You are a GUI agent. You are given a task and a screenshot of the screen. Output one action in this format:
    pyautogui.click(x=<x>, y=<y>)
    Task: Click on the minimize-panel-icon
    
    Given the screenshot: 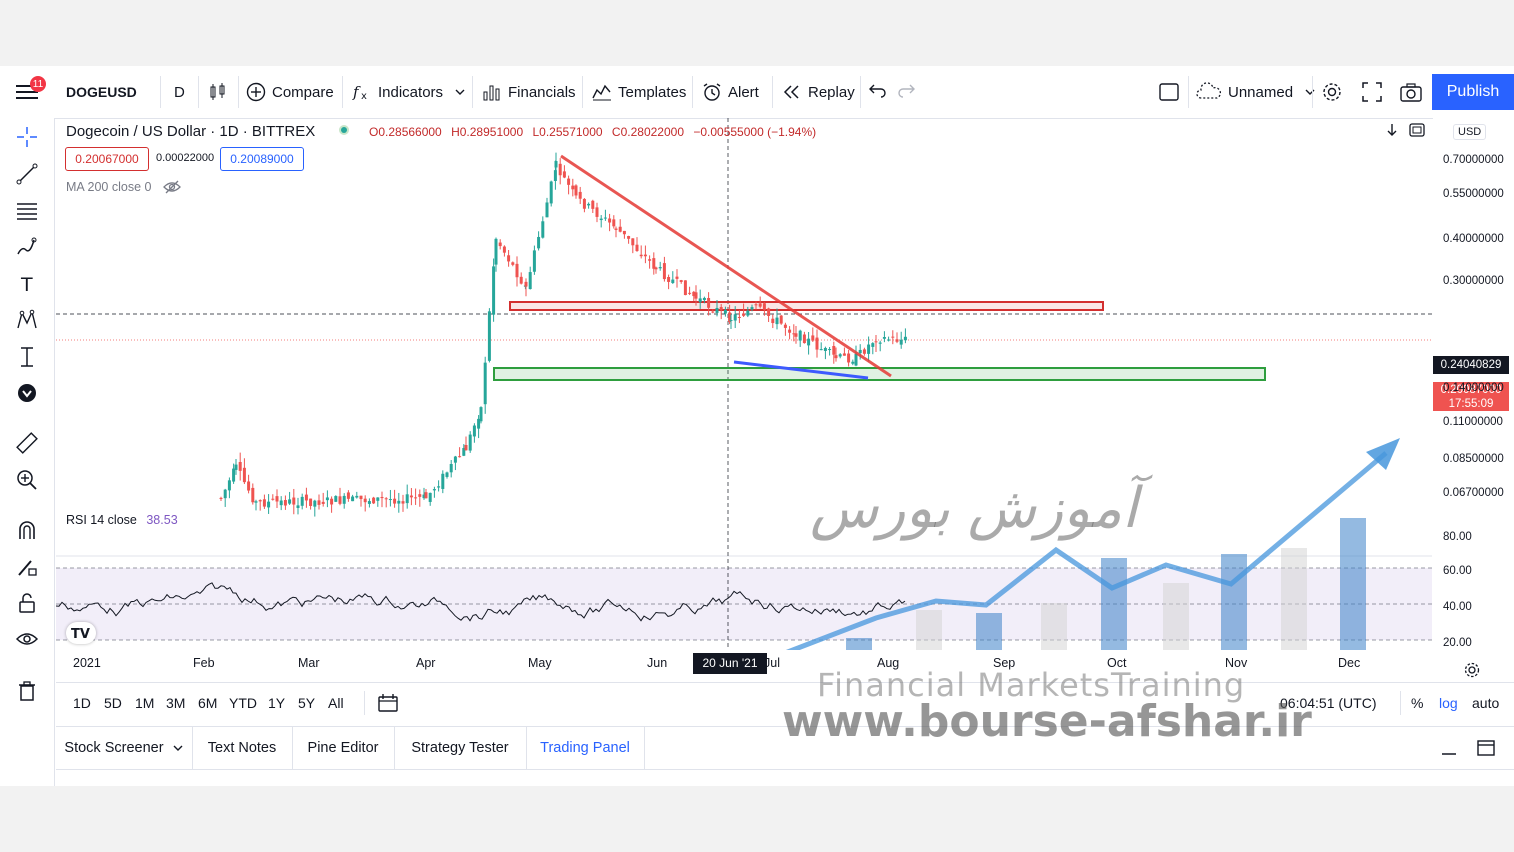 What is the action you would take?
    pyautogui.click(x=1449, y=748)
    